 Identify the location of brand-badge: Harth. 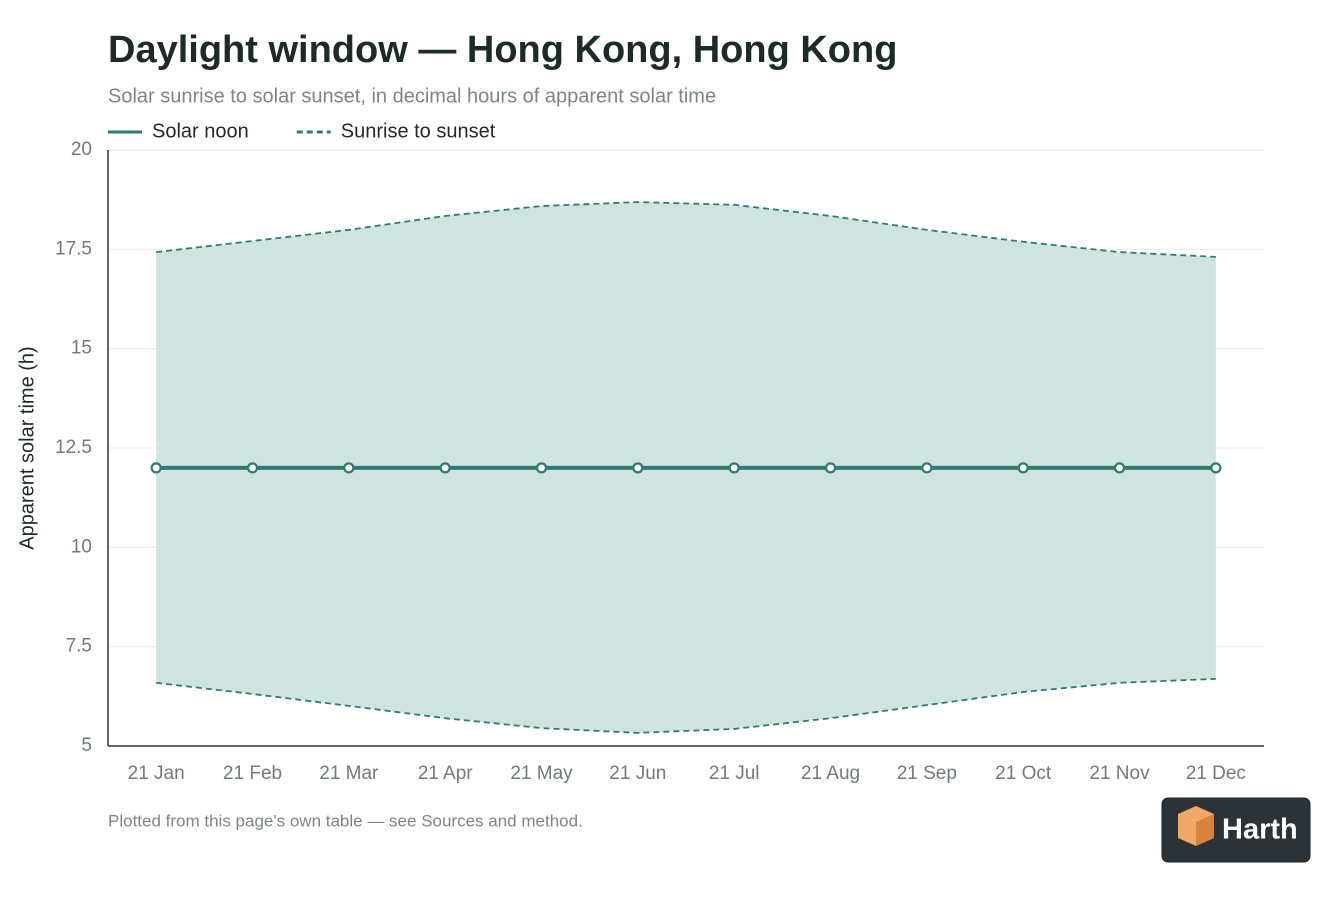
(1236, 830).